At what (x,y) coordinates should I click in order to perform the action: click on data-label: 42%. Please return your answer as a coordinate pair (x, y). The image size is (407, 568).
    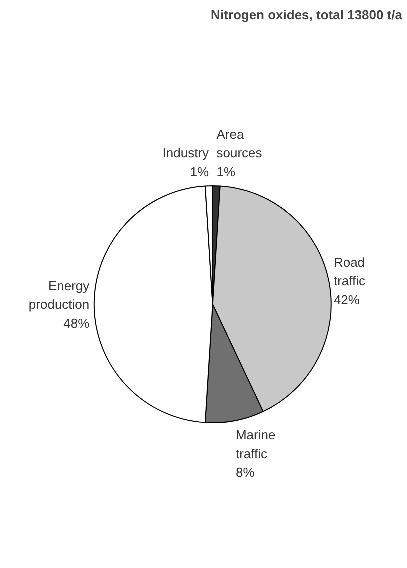
    Looking at the image, I should click on (347, 300).